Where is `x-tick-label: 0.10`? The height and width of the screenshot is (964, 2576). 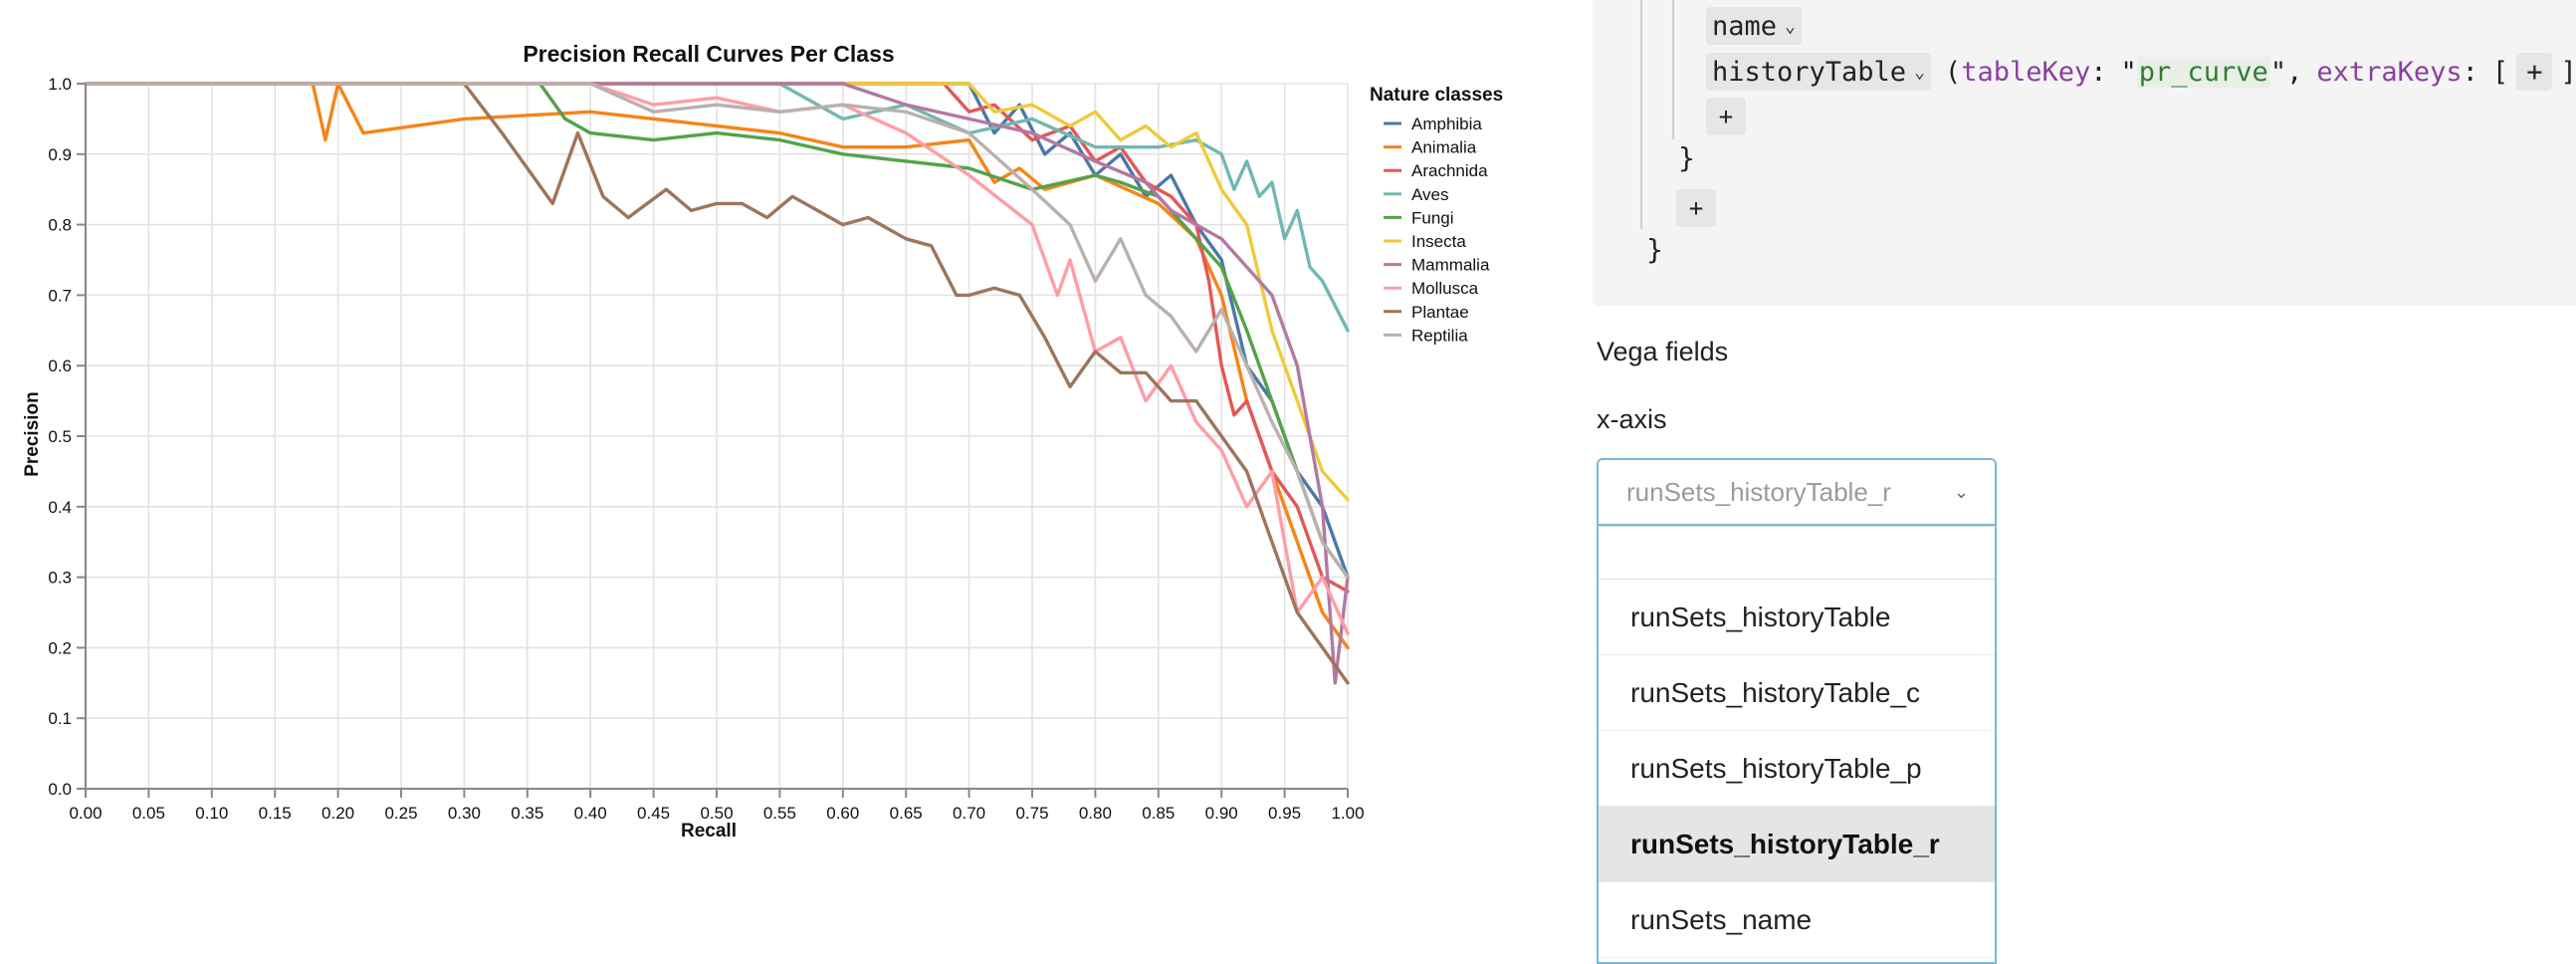
x-tick-label: 0.10 is located at coordinates (211, 813).